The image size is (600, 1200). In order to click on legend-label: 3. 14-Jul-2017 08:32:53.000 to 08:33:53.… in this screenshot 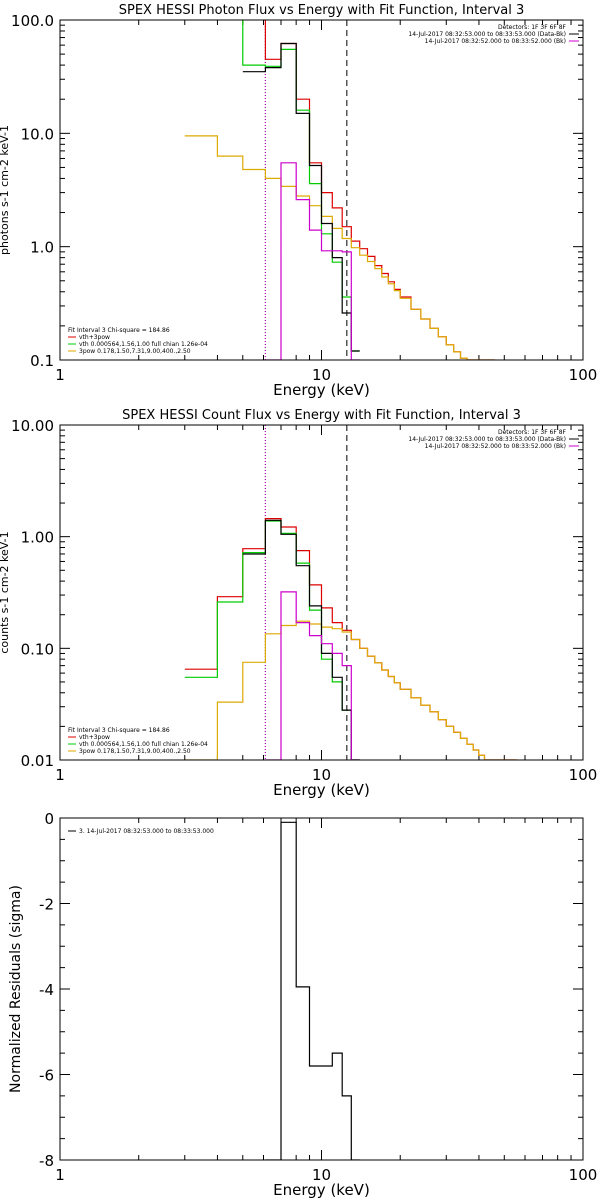, I will do `click(146, 831)`.